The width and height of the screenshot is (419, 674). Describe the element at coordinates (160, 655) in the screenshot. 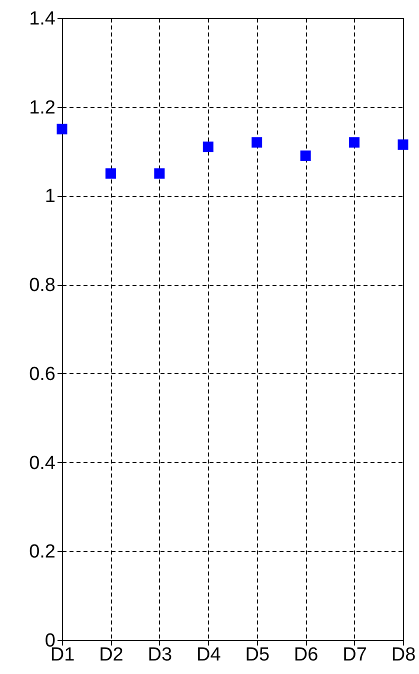

I see `x-tick-label: D3` at that location.